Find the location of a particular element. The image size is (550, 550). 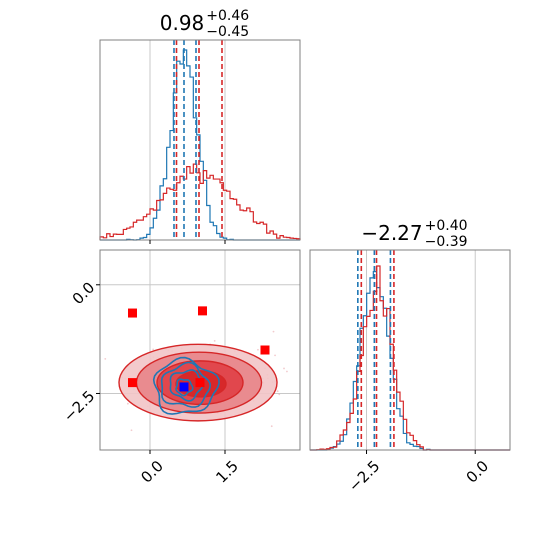

p1-marginal-grid is located at coordinates (187, 140).